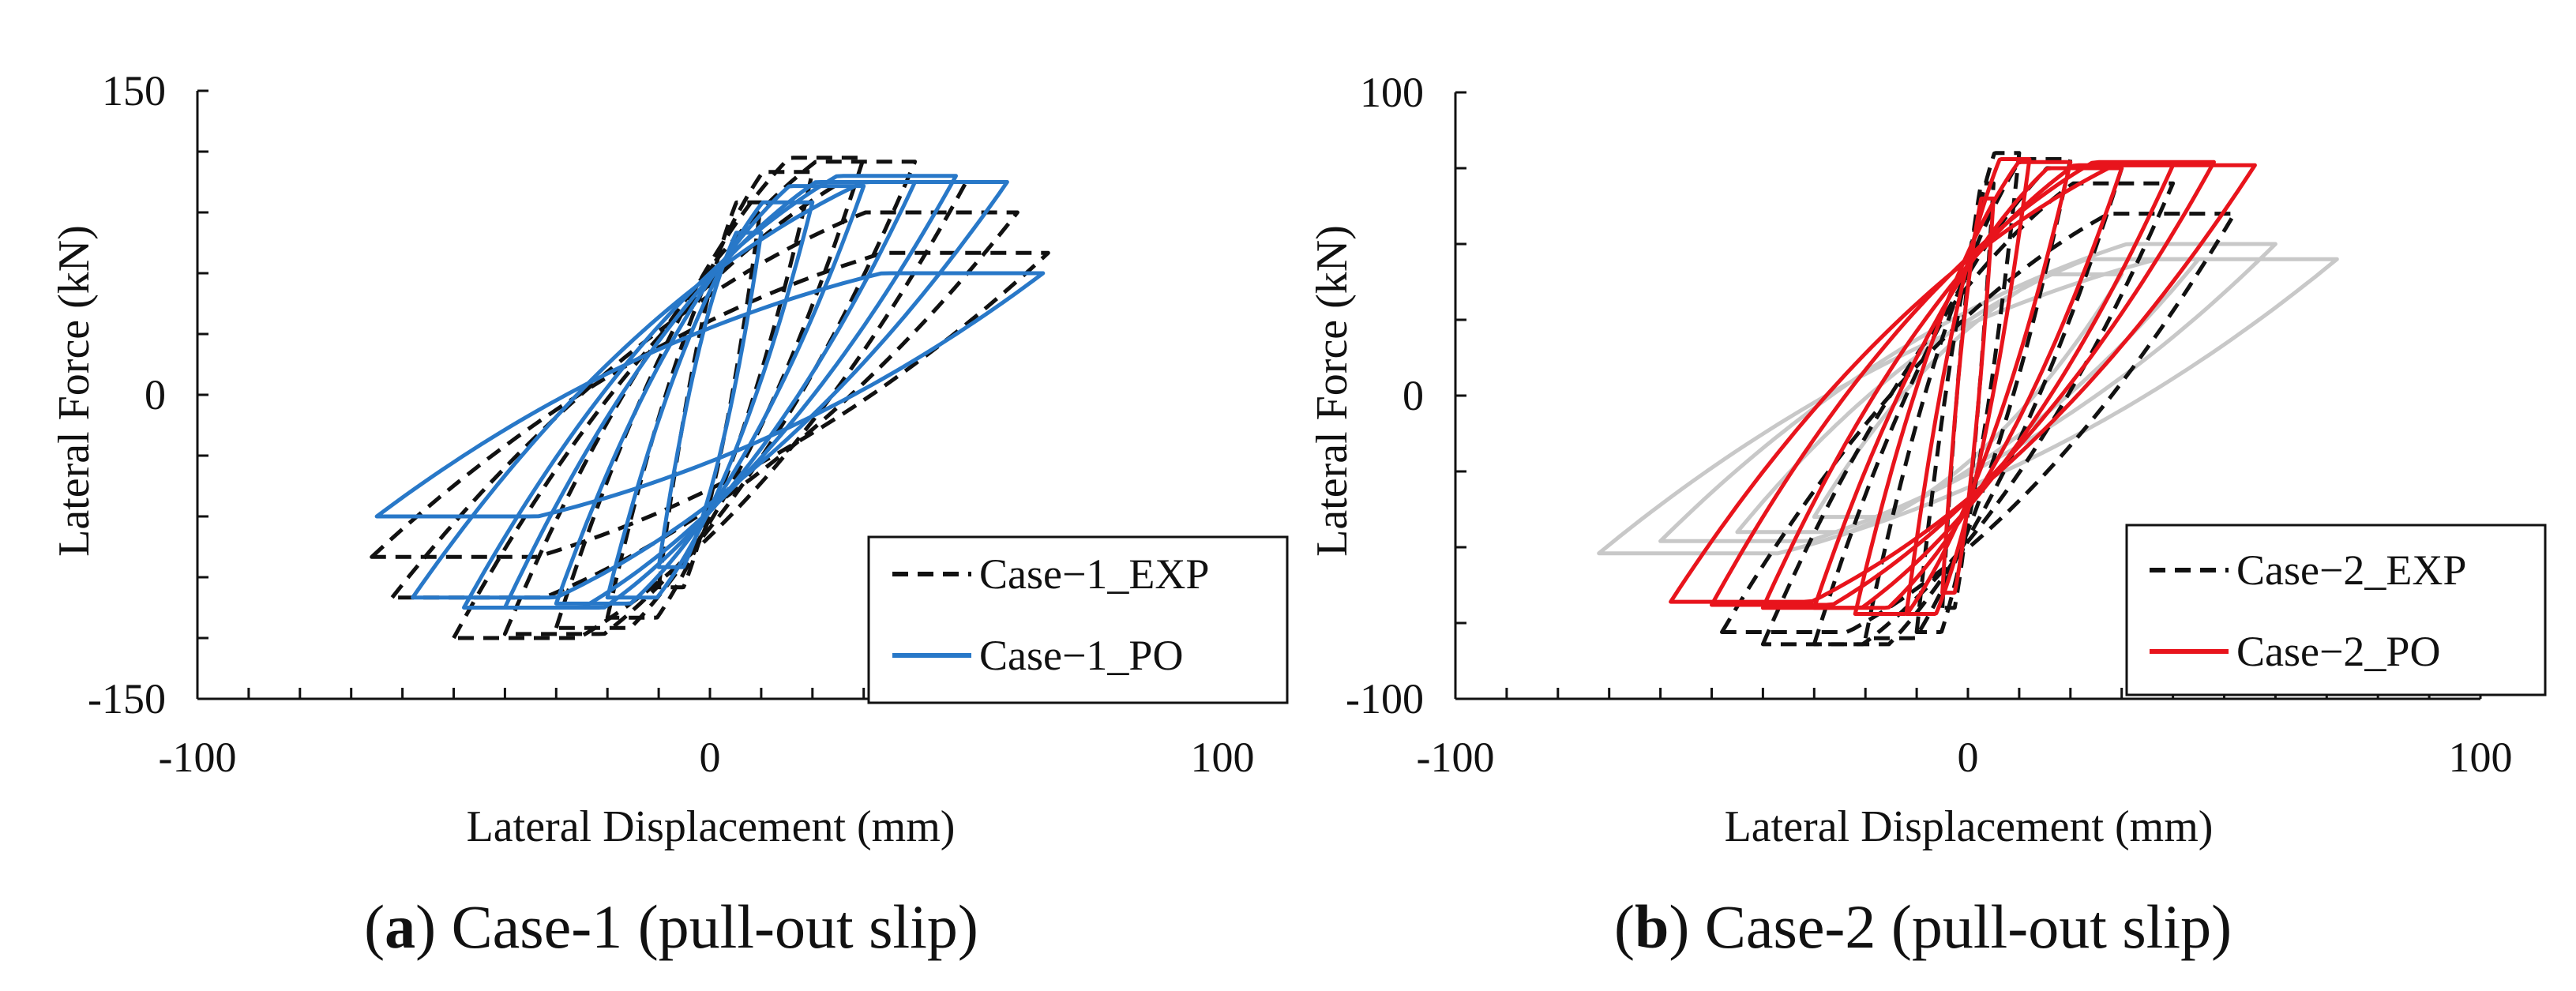 The width and height of the screenshot is (2576, 991). Describe the element at coordinates (1969, 826) in the screenshot. I see `panel-b-x-axis-title: Lateral Displacement (mm)` at that location.